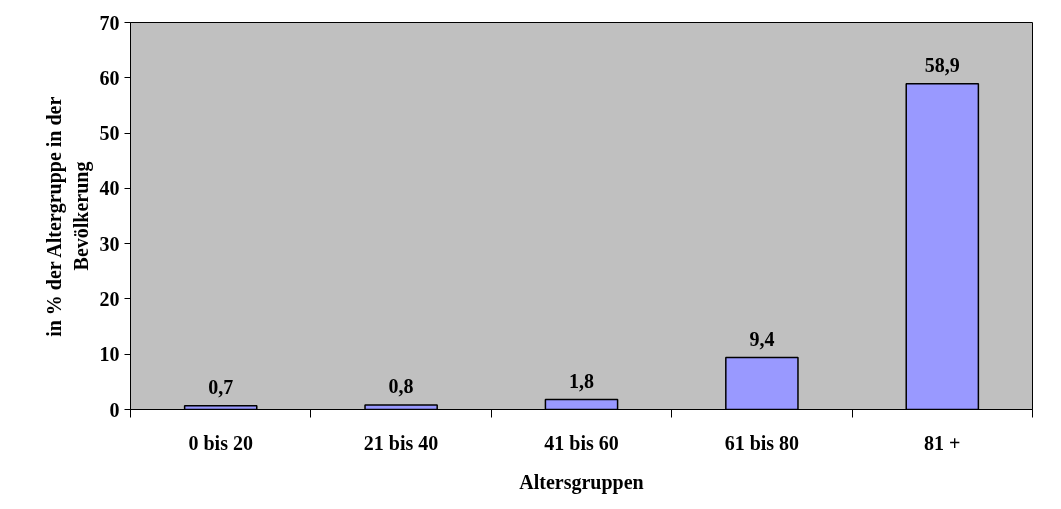  Describe the element at coordinates (68, 216) in the screenshot. I see `y-axis-title: in % der Altergruppe in der Bevölkerung` at that location.